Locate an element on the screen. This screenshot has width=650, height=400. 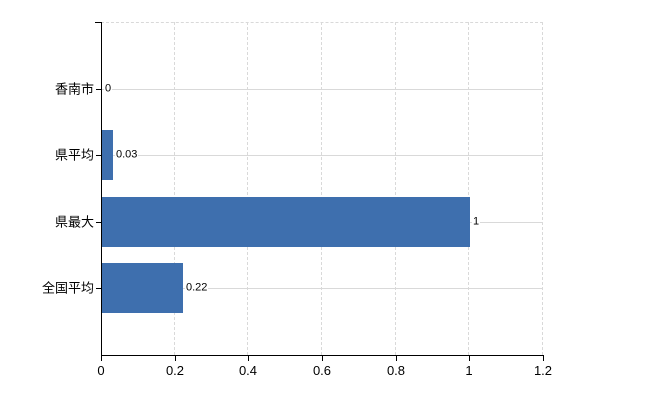
category-label: 県最大 is located at coordinates (74, 222).